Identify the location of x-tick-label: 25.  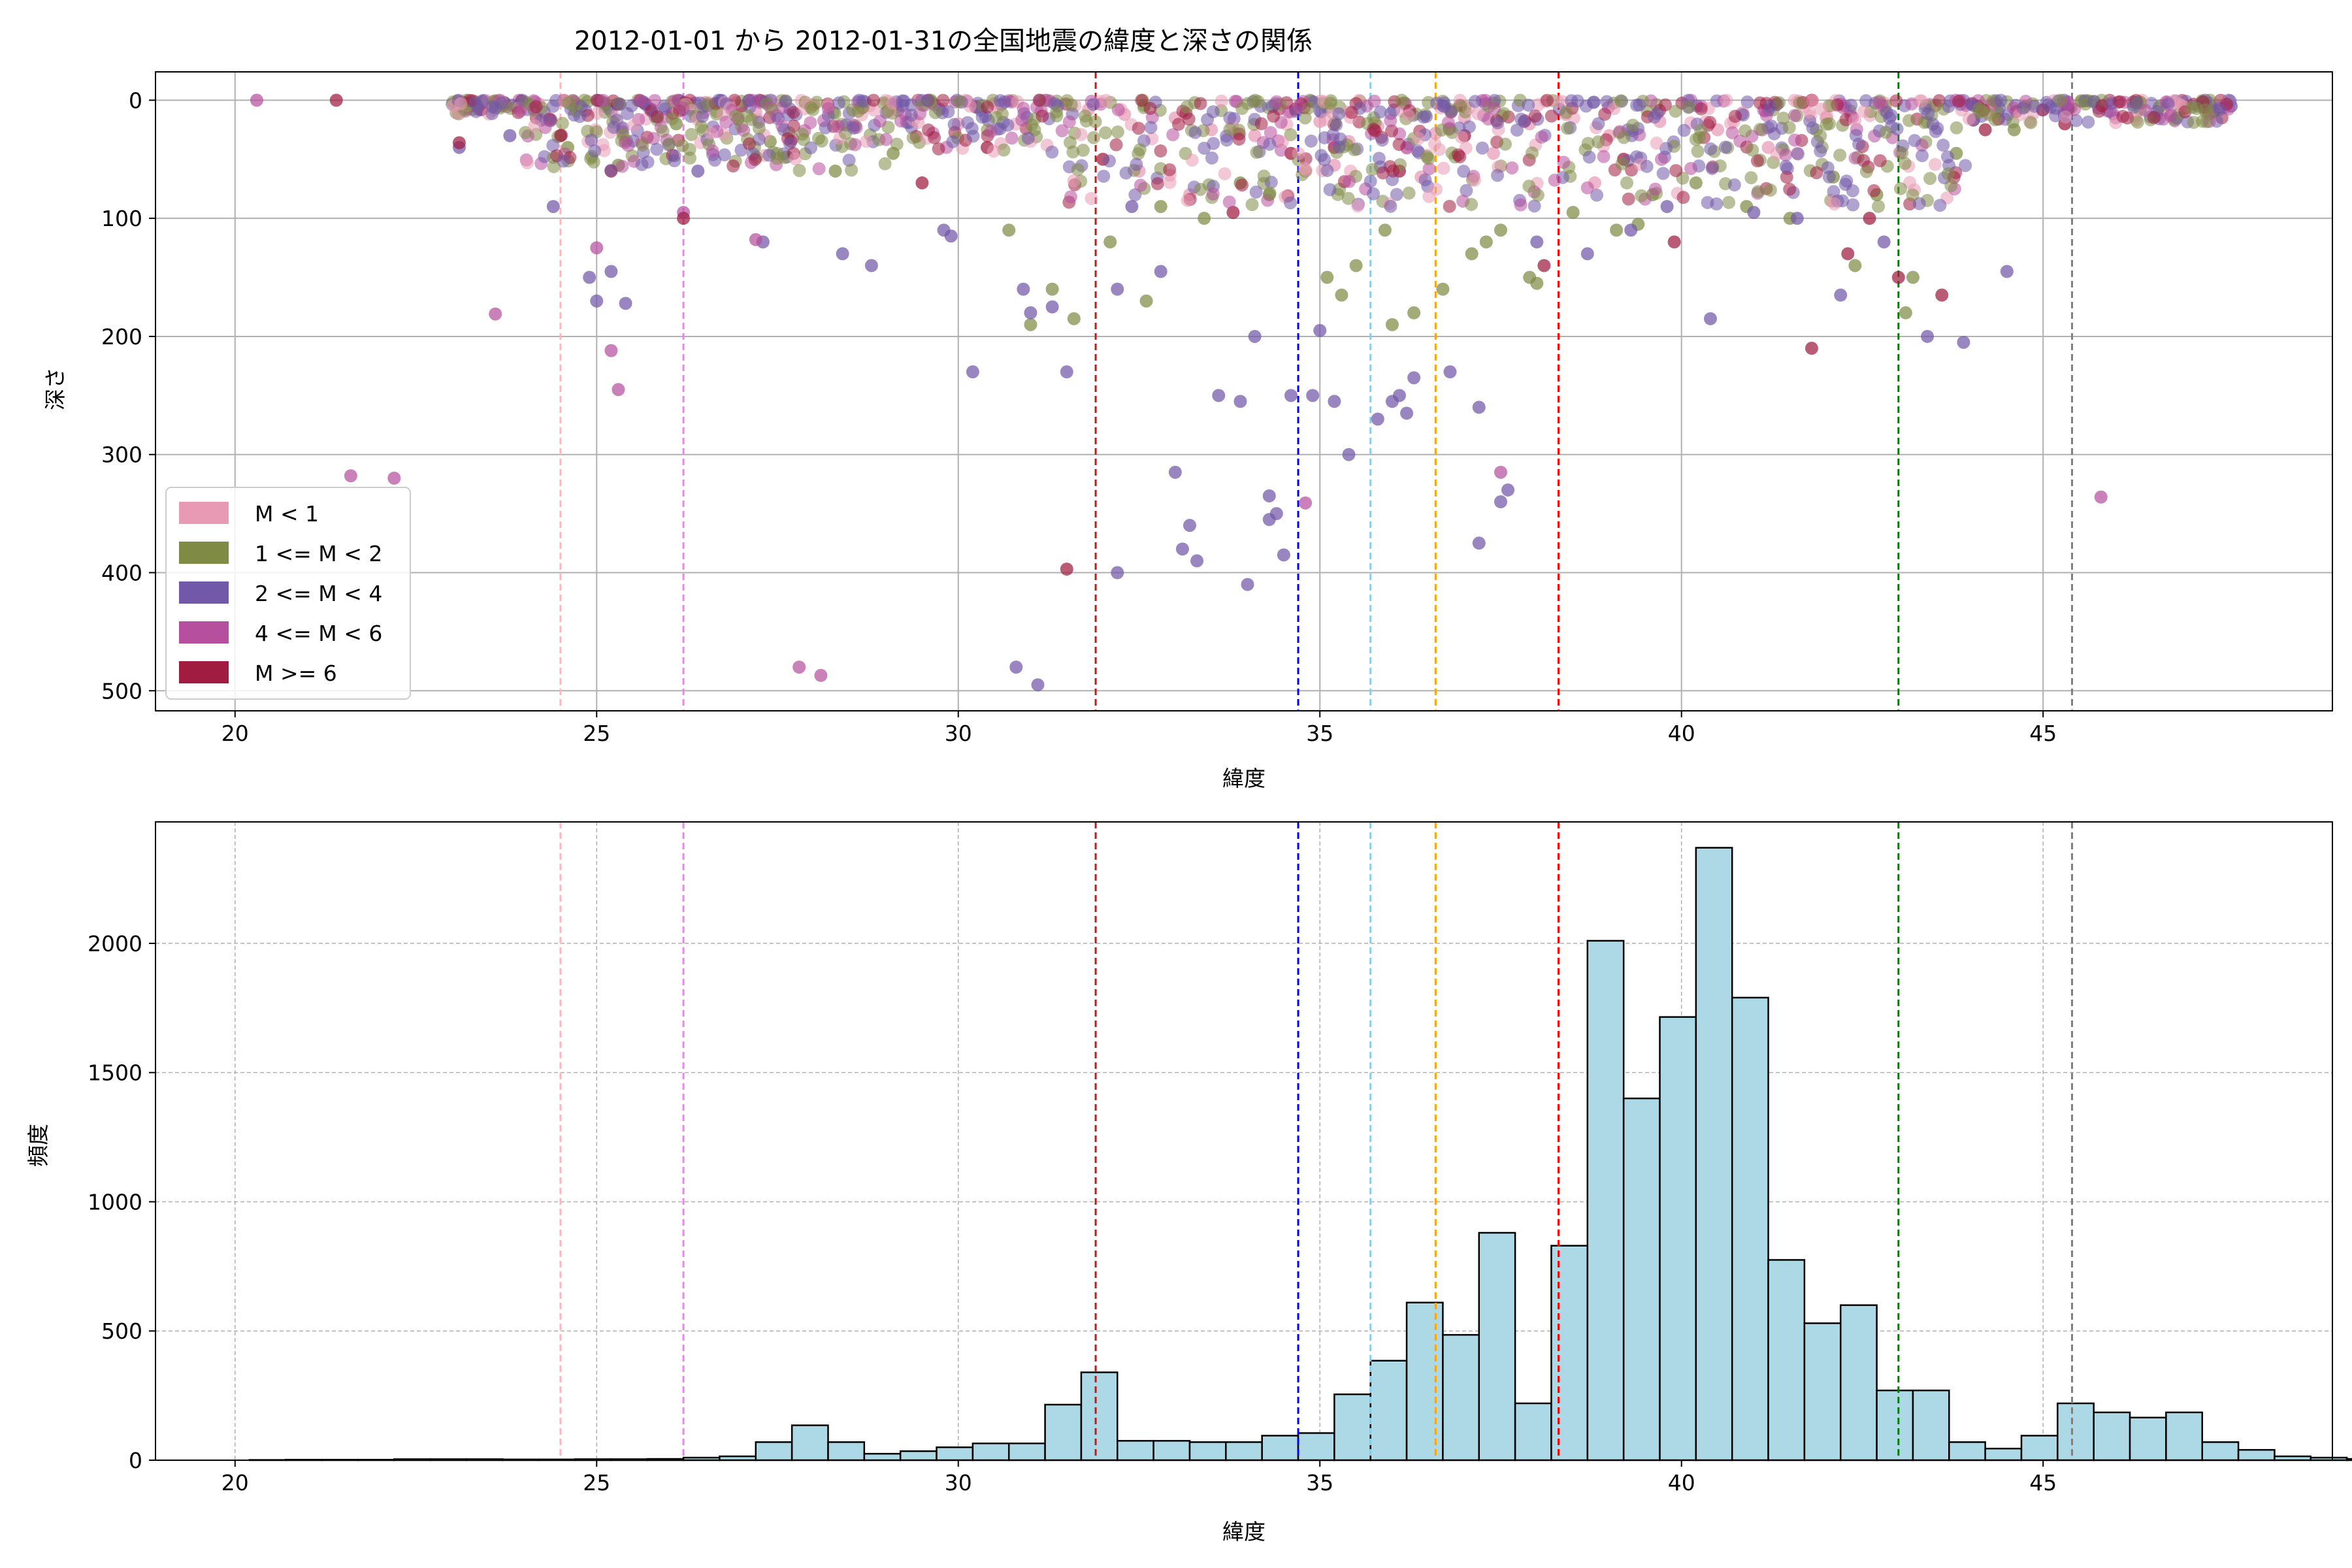
(596, 1482).